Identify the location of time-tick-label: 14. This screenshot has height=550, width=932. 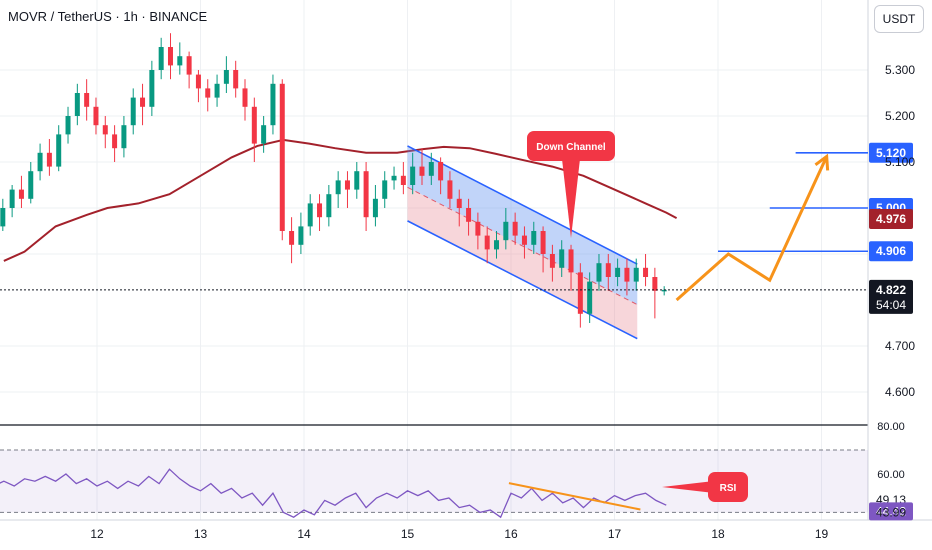
(304, 534).